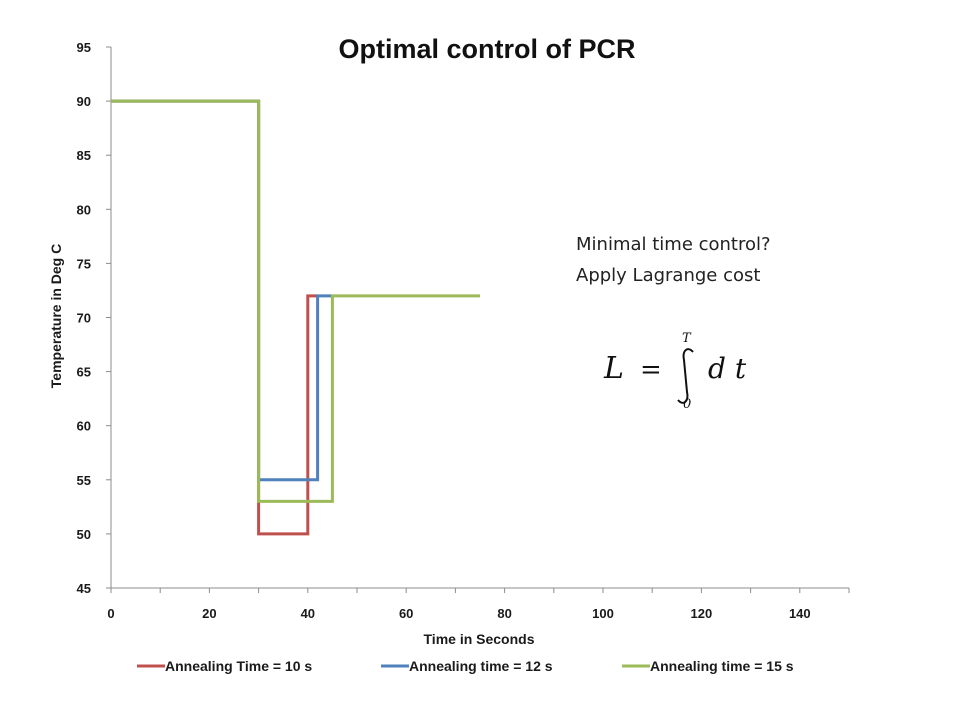 The height and width of the screenshot is (720, 960). Describe the element at coordinates (84, 588) in the screenshot. I see `y-tick-label: 45` at that location.